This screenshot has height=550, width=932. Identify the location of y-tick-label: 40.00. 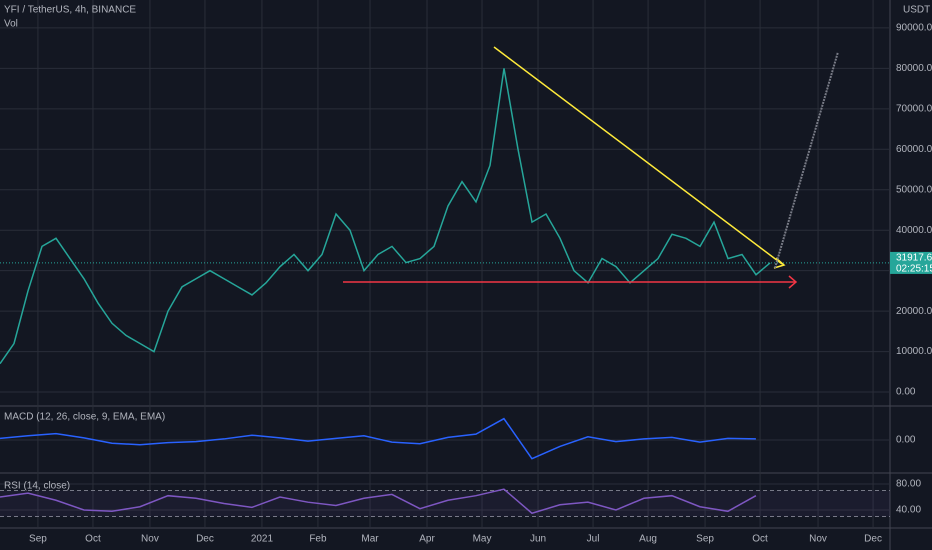
(908, 510).